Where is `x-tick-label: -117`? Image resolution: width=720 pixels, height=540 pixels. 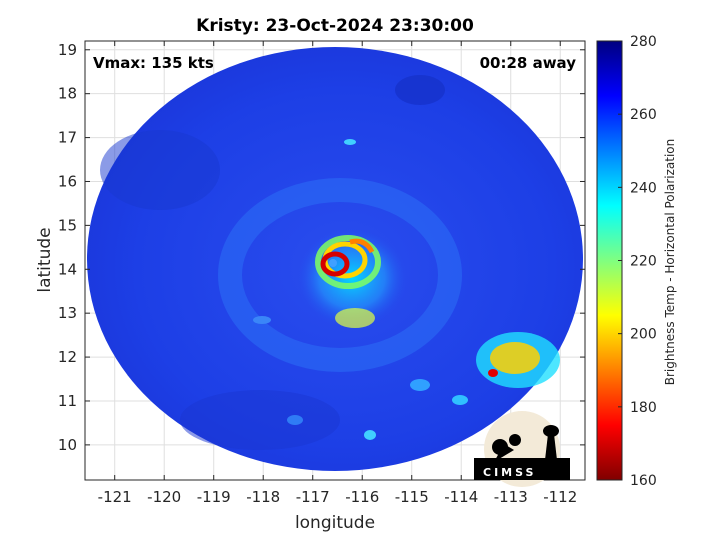
x-tick-label: -117 is located at coordinates (313, 497).